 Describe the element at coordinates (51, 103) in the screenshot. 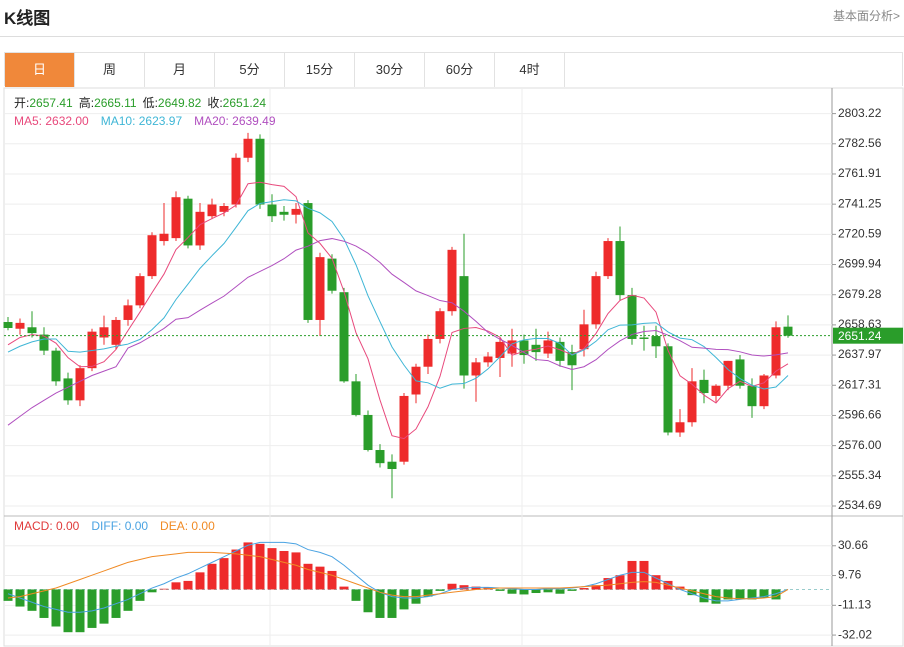

I see `info-value: 2657.41` at that location.